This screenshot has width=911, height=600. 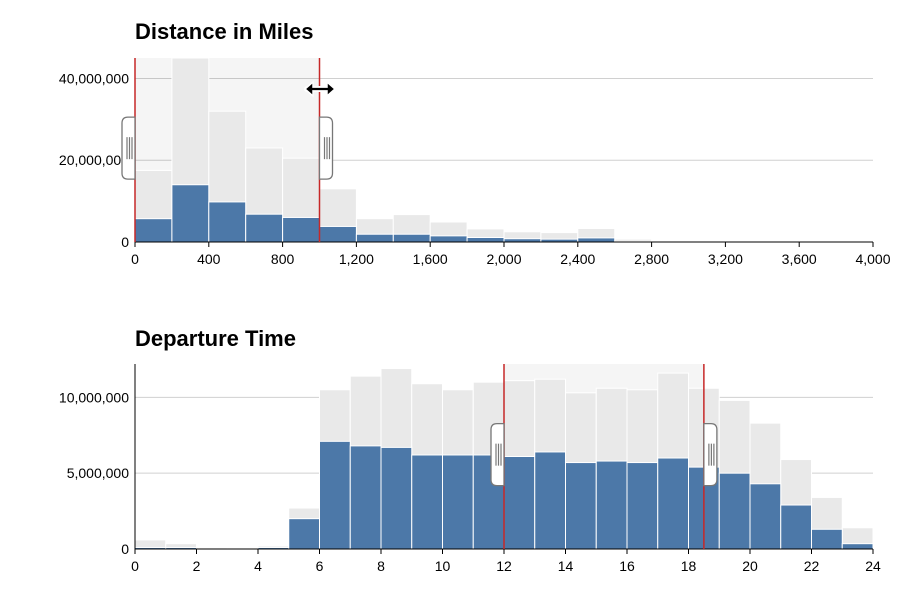 What do you see at coordinates (812, 566) in the screenshot?
I see `x-tick-label: 22` at bounding box center [812, 566].